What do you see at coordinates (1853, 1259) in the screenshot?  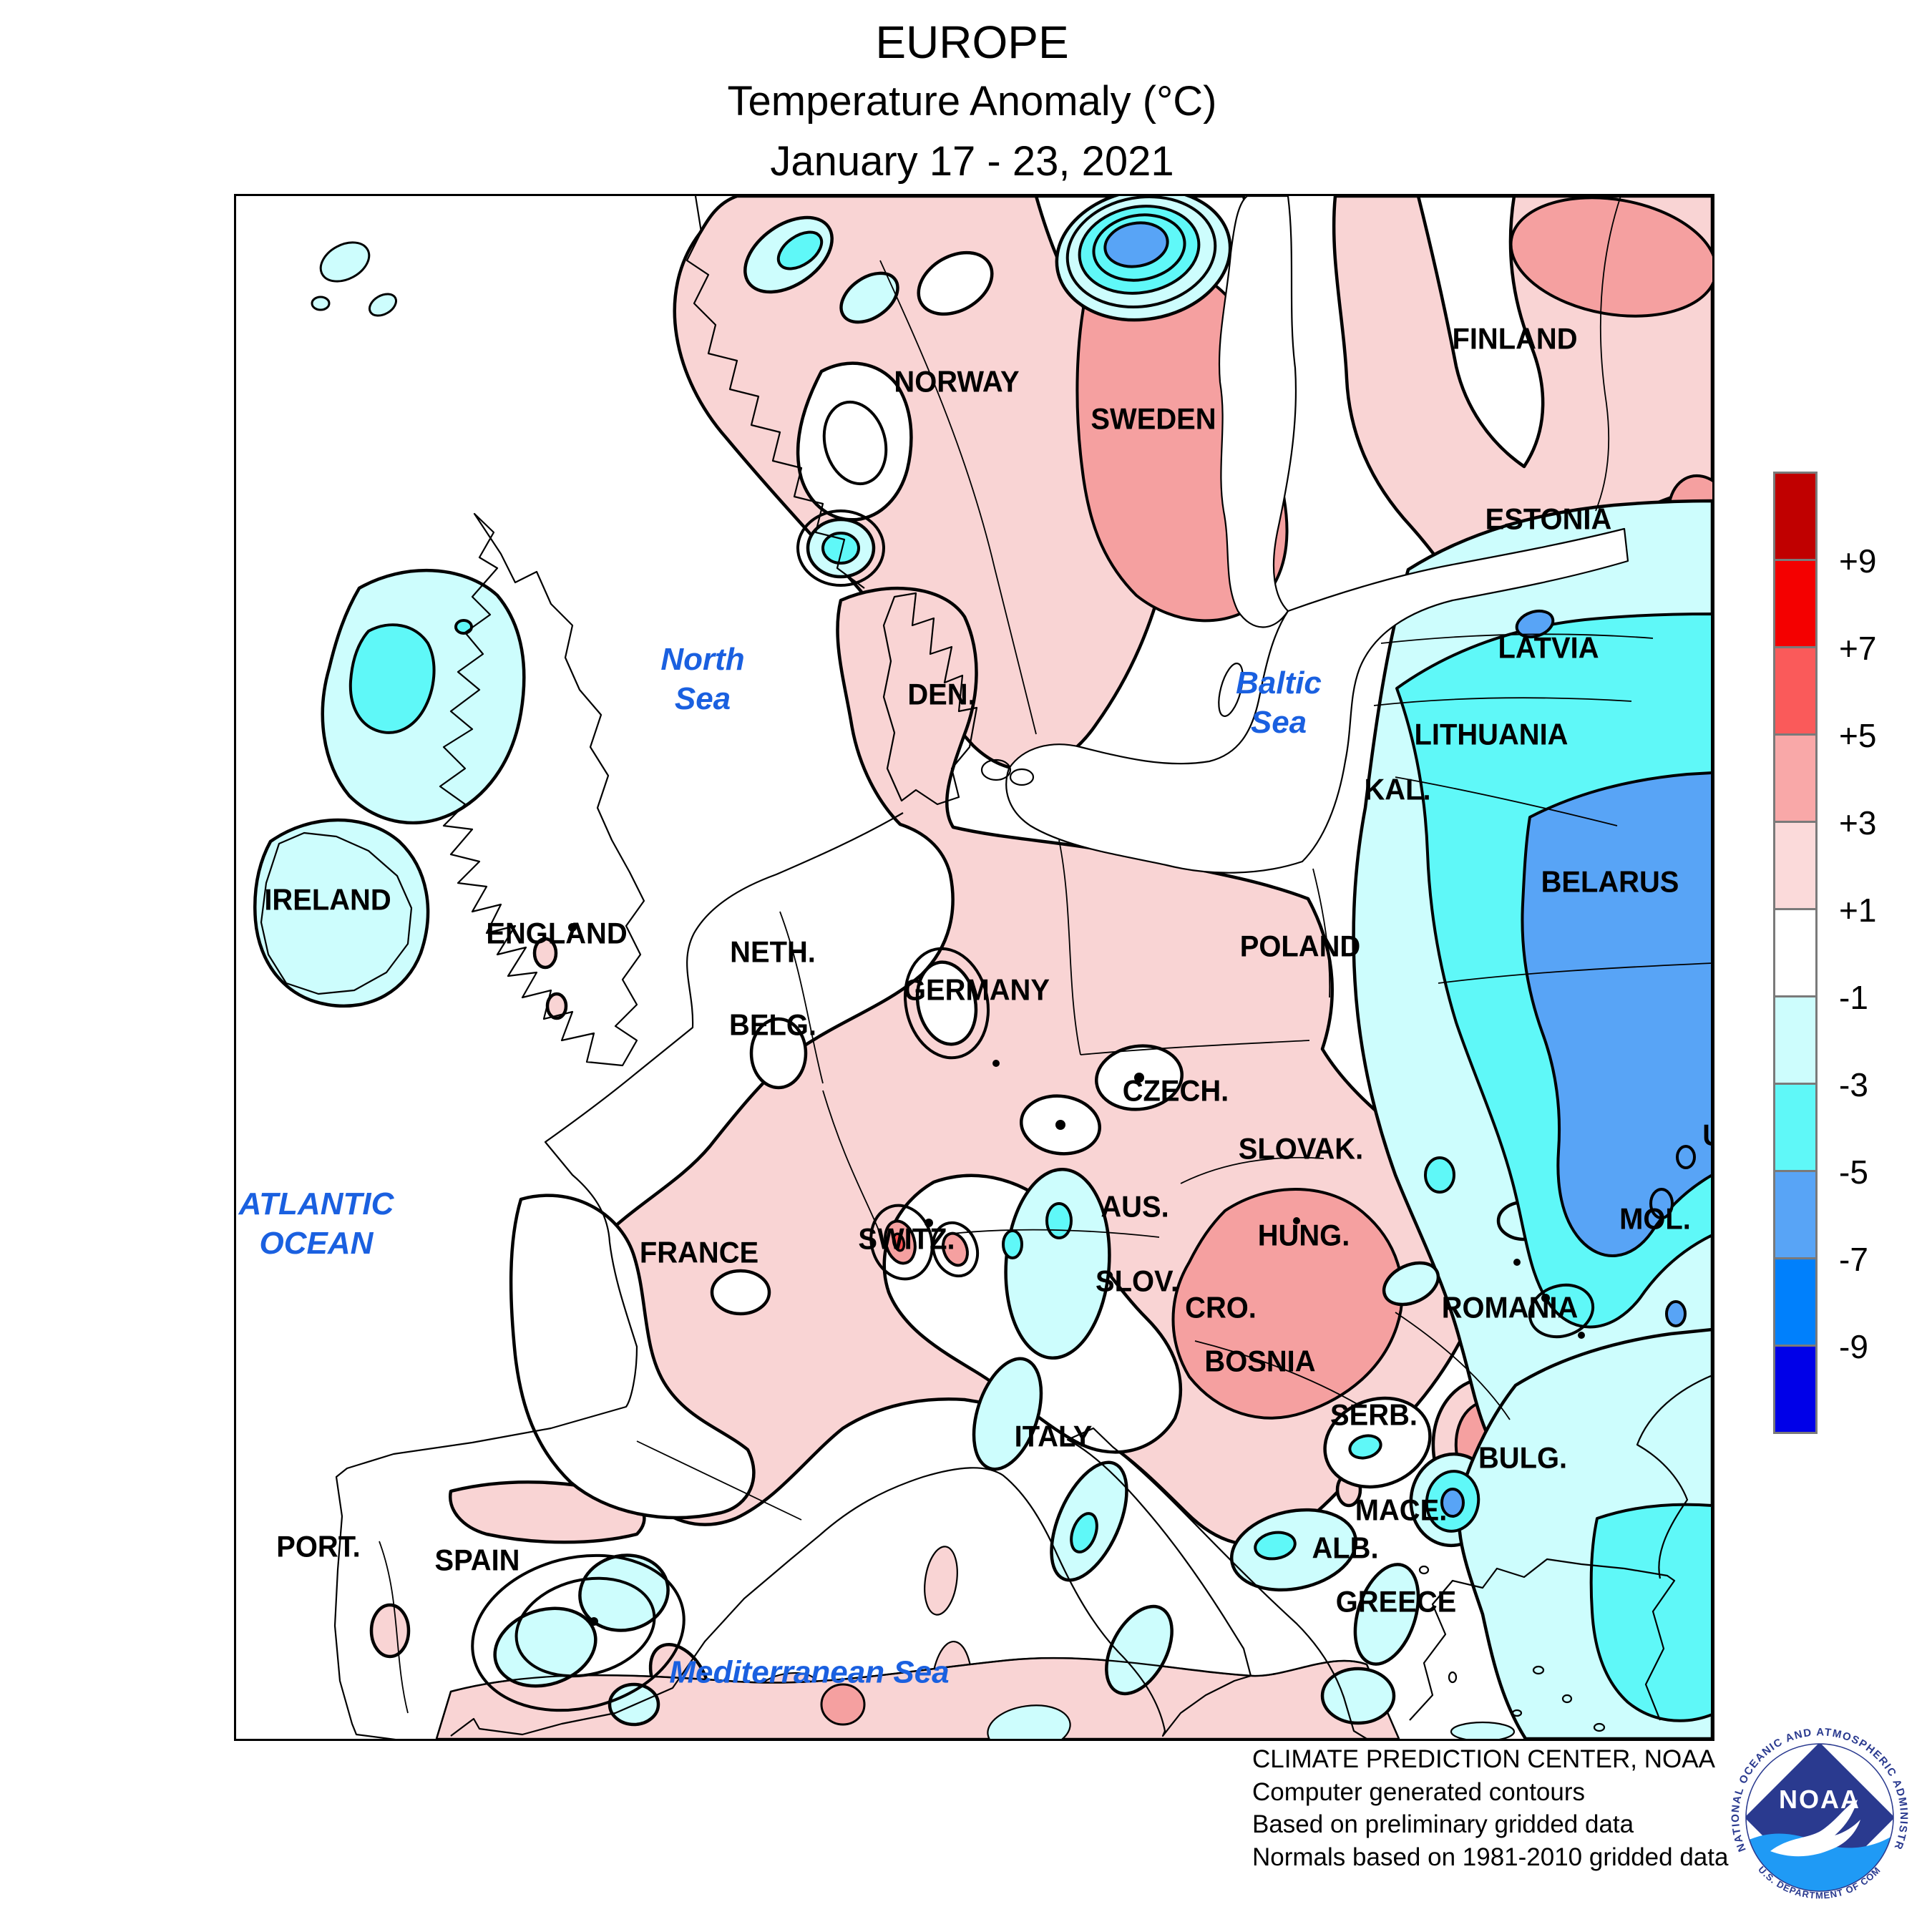 I see `colorbar-label-7: -7` at bounding box center [1853, 1259].